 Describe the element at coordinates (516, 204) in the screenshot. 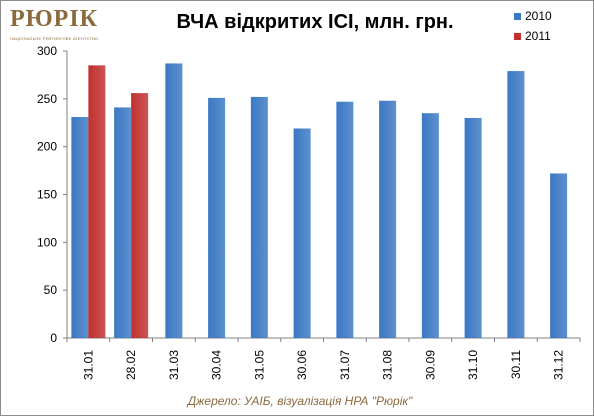

I see `bar-2010-30.11` at that location.